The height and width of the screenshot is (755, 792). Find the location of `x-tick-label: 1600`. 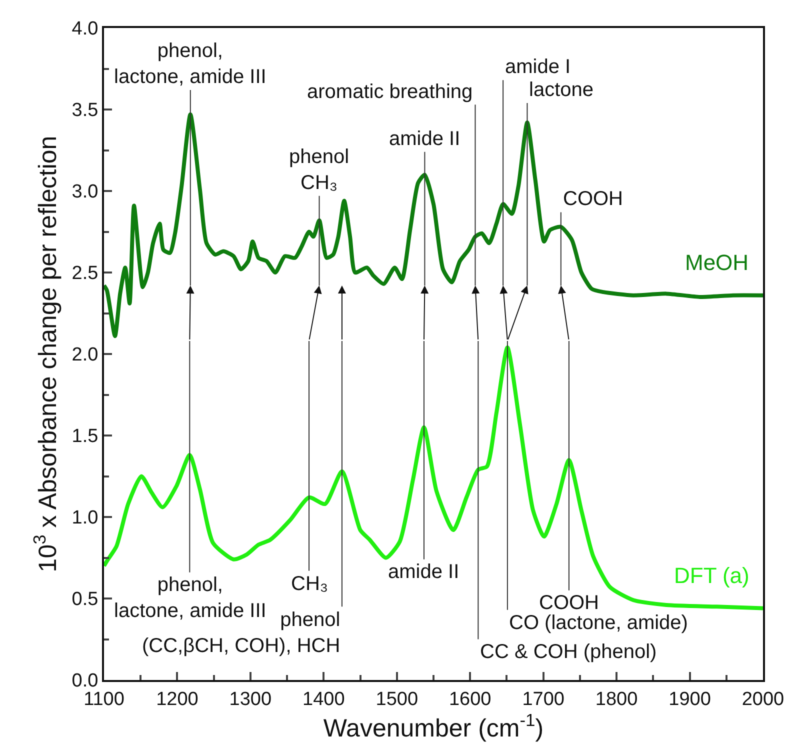

x-tick-label: 1600 is located at coordinates (470, 699).